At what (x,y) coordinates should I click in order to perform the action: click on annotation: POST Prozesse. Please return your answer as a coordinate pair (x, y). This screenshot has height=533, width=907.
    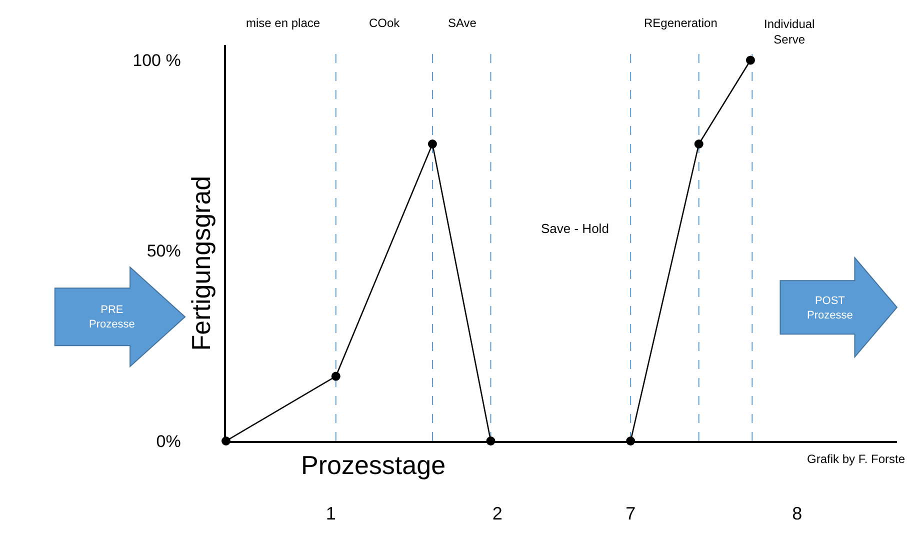
    Looking at the image, I should click on (830, 308).